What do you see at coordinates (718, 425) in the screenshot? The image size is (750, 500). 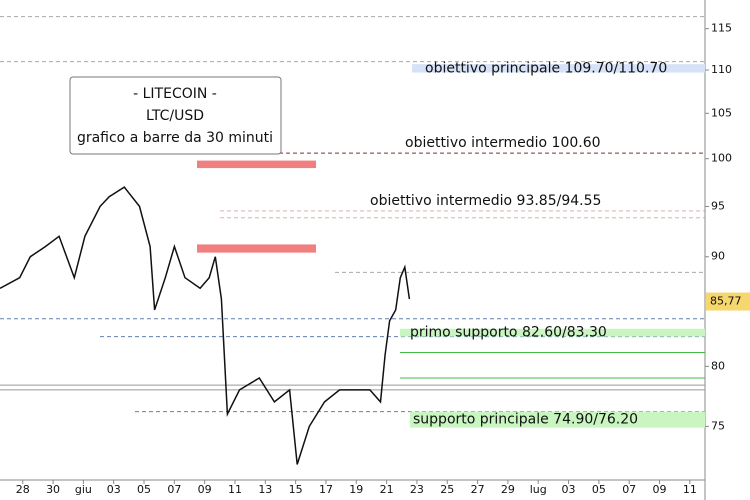 I see `y-tick-label: 75` at bounding box center [718, 425].